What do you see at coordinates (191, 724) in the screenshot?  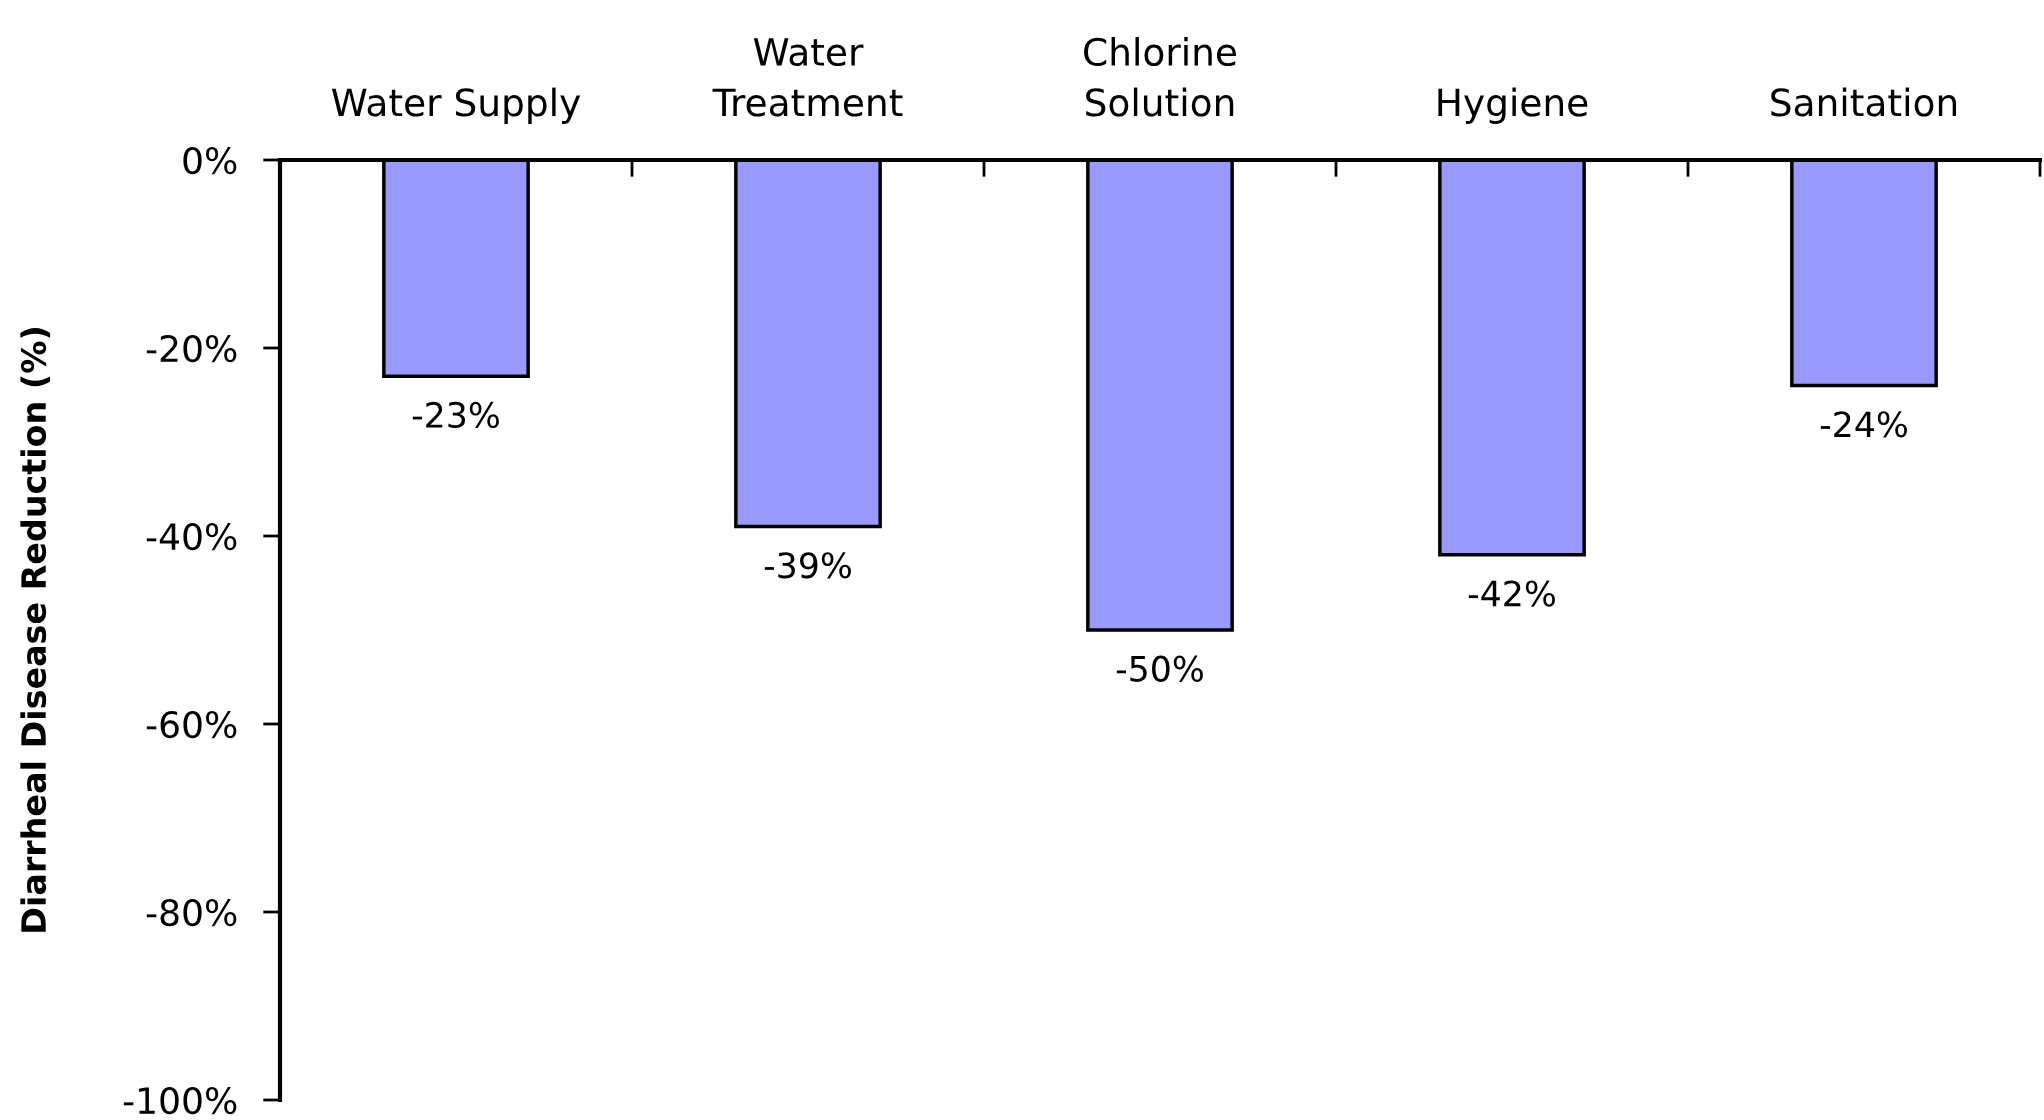 I see `y-tick-label: -60%` at bounding box center [191, 724].